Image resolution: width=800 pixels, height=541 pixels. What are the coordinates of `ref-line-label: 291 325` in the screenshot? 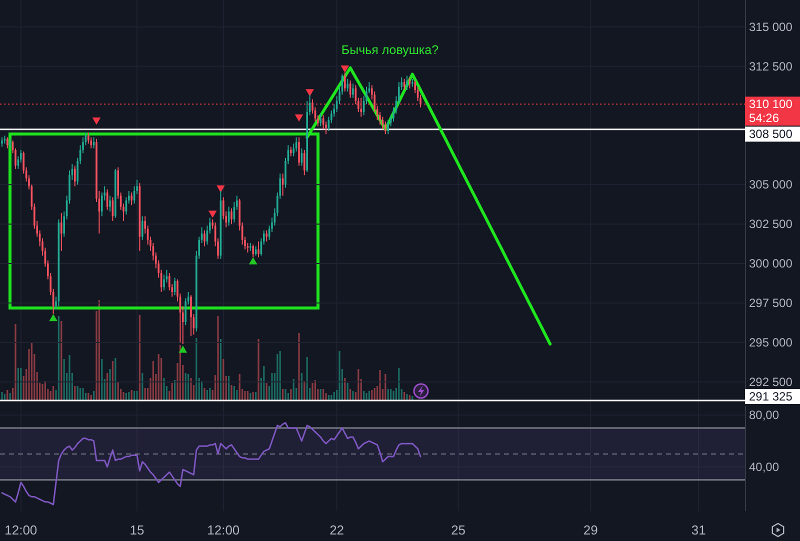 It's located at (771, 397).